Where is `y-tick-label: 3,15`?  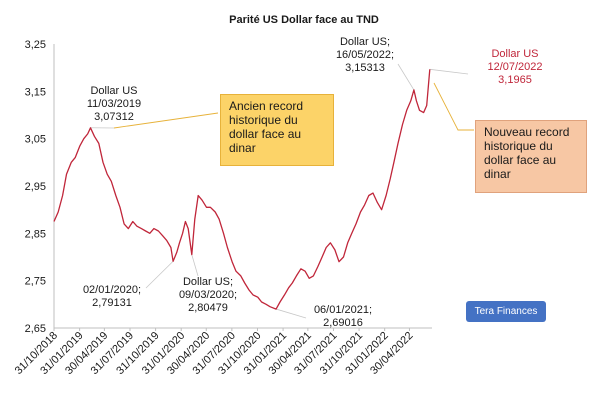
y-tick-label: 3,15 is located at coordinates (35, 92).